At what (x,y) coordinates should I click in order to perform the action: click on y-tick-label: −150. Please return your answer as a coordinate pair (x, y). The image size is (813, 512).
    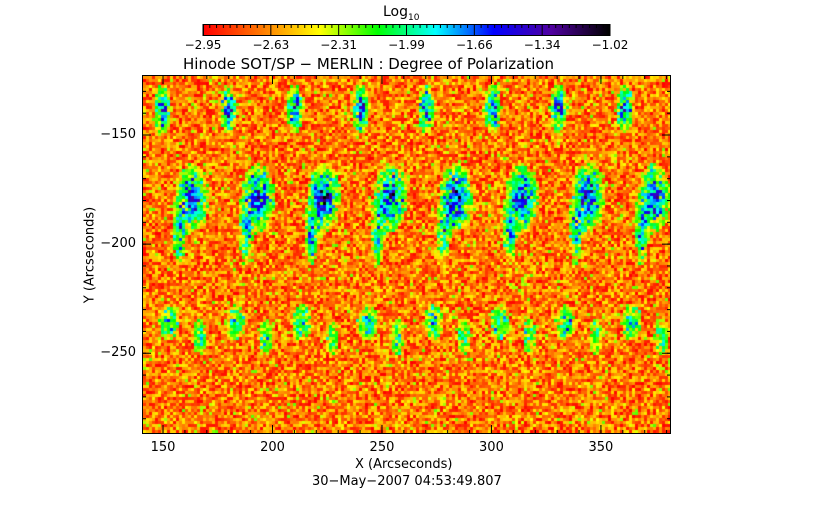
    Looking at the image, I should click on (118, 134).